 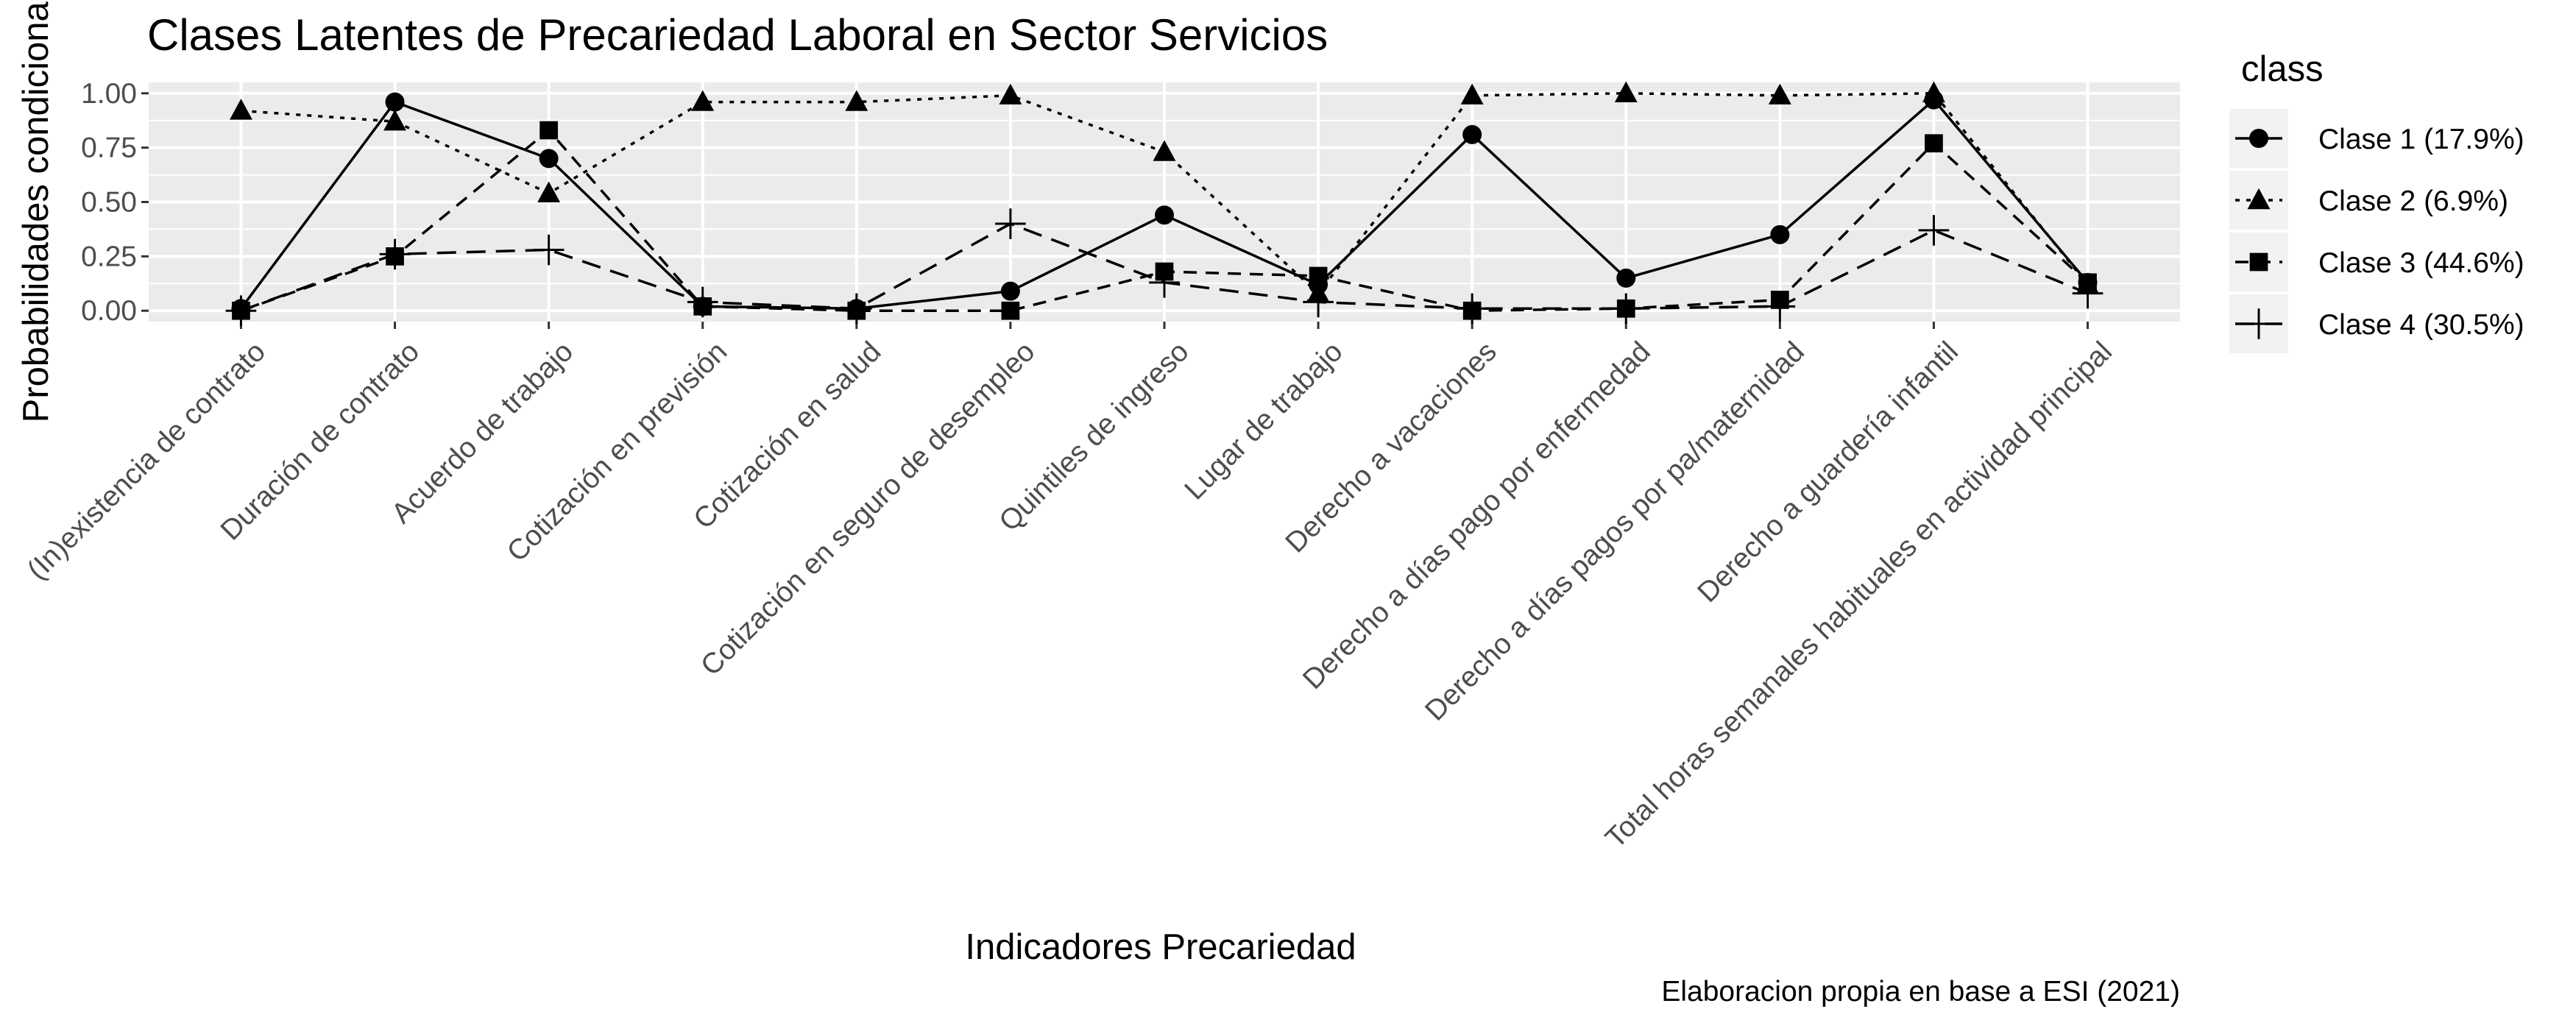 I want to click on legend-title: class, so click(x=2282, y=69).